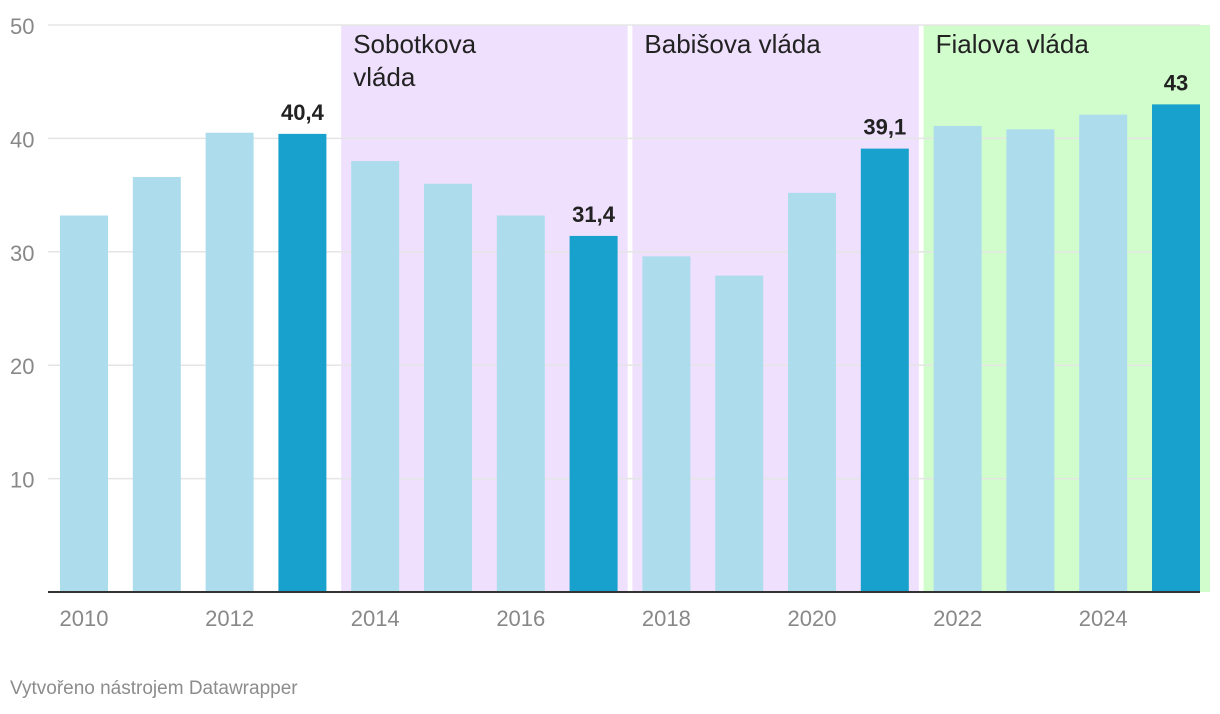 This screenshot has height=714, width=1220. I want to click on period-label-2: Babišova vláda, so click(732, 44).